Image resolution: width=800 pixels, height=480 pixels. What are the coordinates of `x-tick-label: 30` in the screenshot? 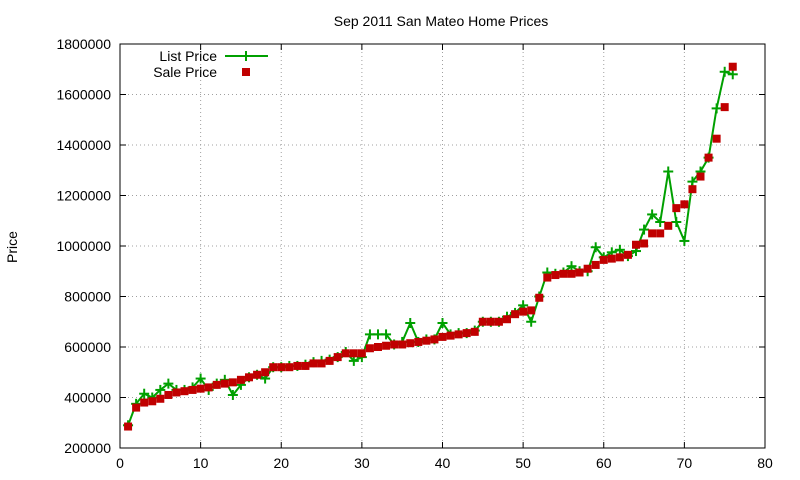 It's located at (362, 463).